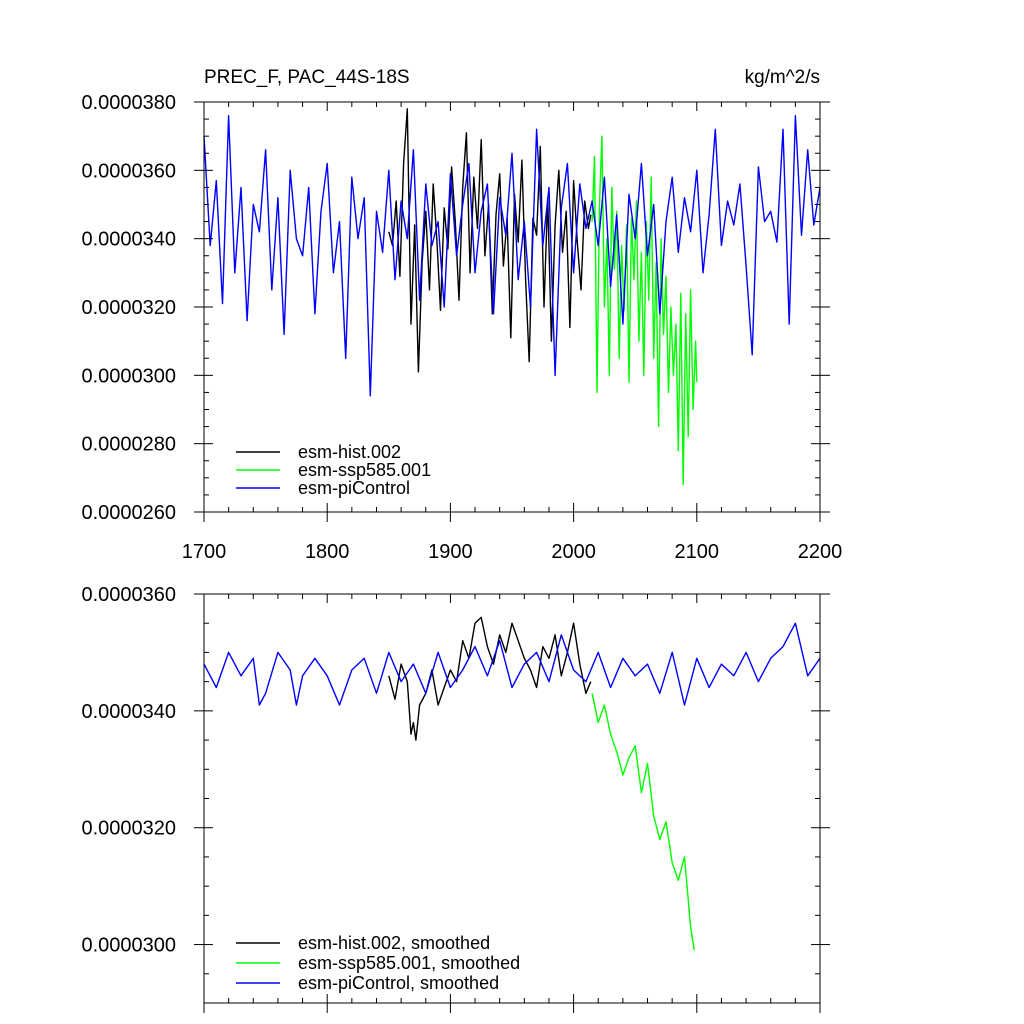  I want to click on units-label: kg/m^2/s, so click(782, 77).